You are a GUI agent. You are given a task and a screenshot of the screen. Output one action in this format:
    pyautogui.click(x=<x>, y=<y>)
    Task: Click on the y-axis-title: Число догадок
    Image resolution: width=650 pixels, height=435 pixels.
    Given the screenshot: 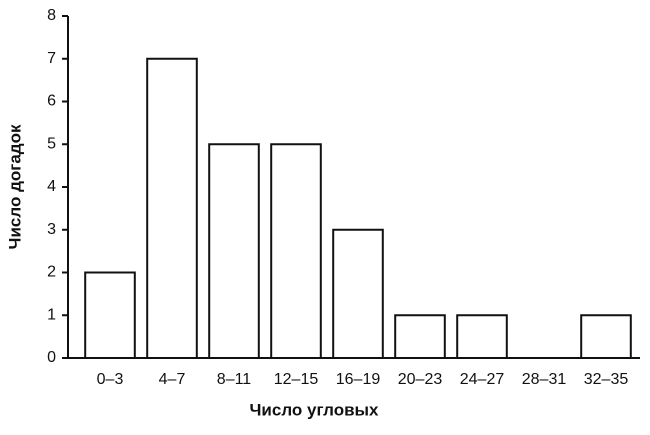 What is the action you would take?
    pyautogui.click(x=14, y=186)
    